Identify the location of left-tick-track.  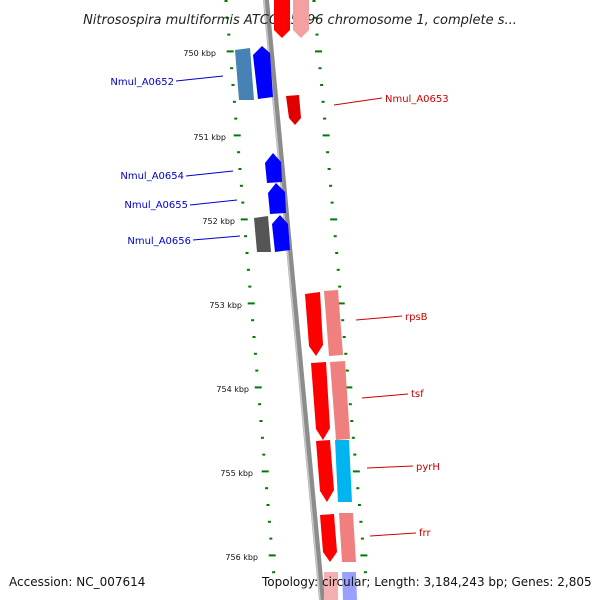
(250, 287).